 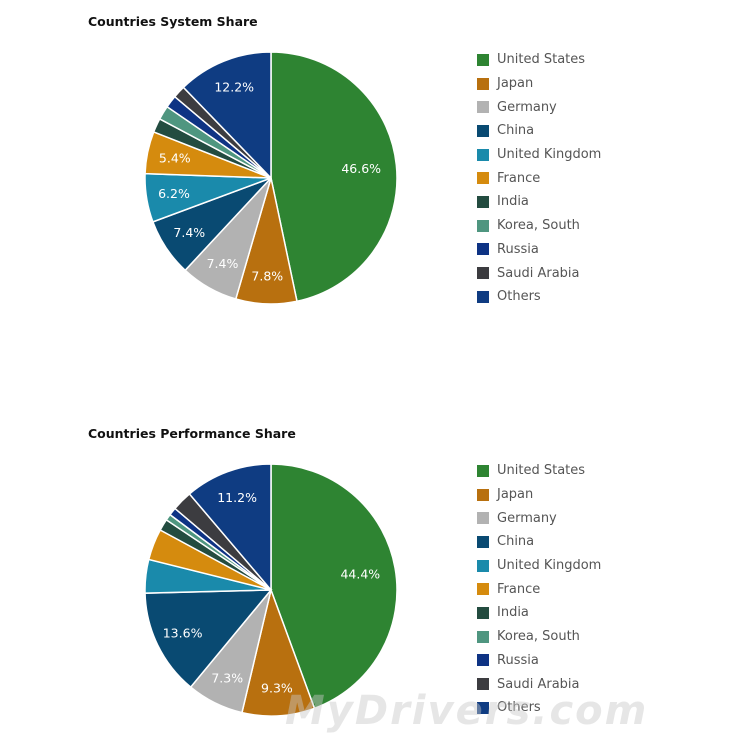 What do you see at coordinates (223, 263) in the screenshot?
I see `data-label-germany: 7.4%` at bounding box center [223, 263].